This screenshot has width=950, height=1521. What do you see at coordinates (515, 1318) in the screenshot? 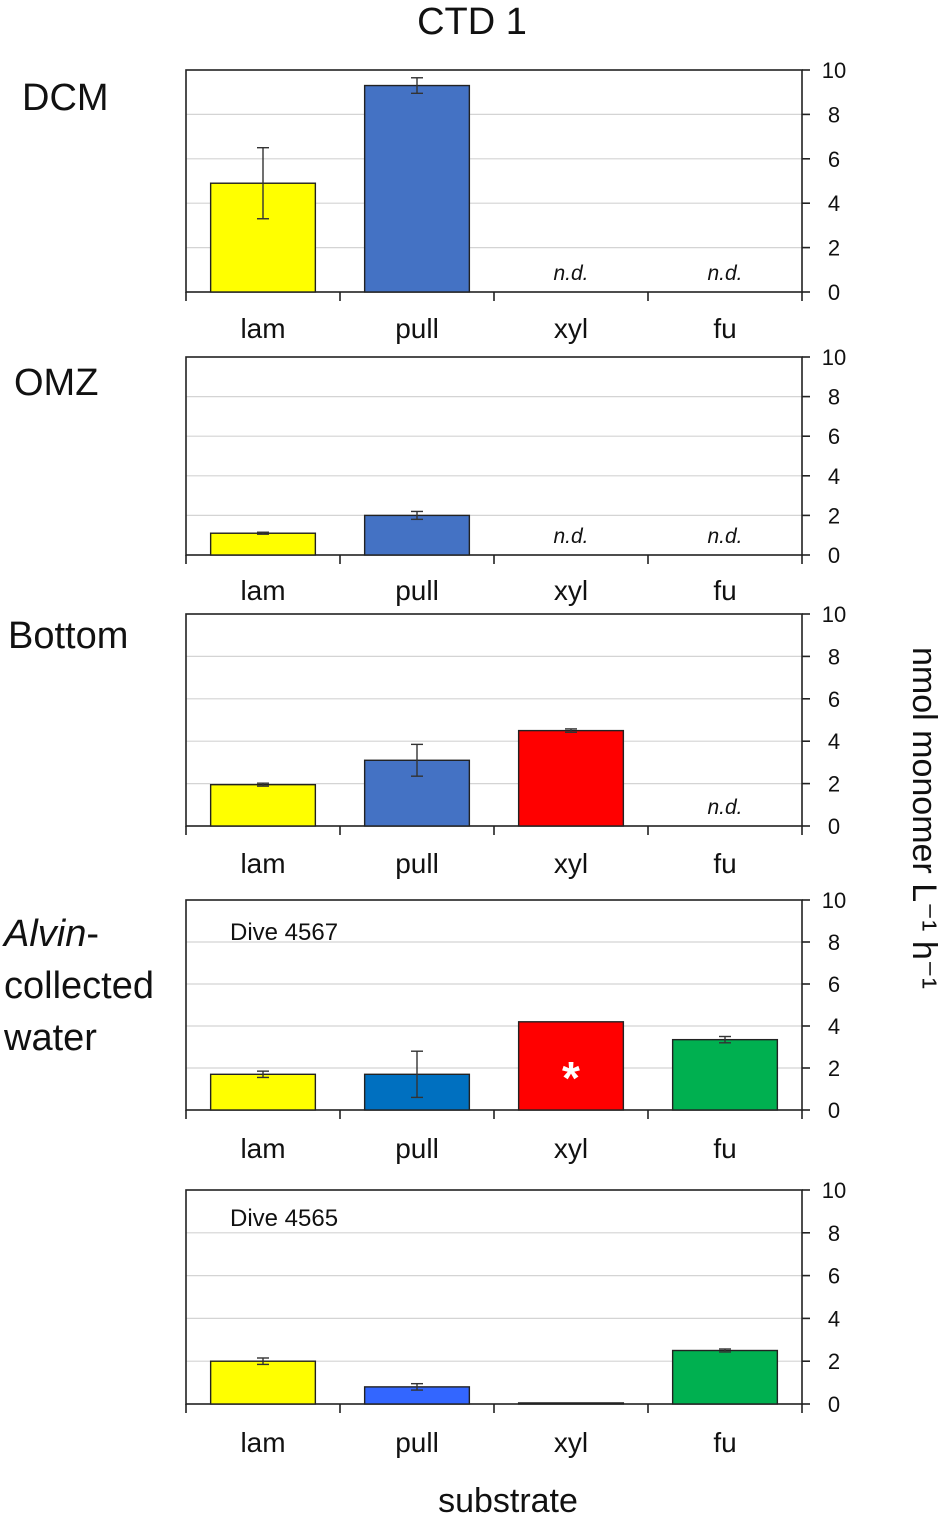
I see `panel-dive-4565: 0 2 4 6 8 10 lam pull xyl fu Dive 4565` at bounding box center [515, 1318].